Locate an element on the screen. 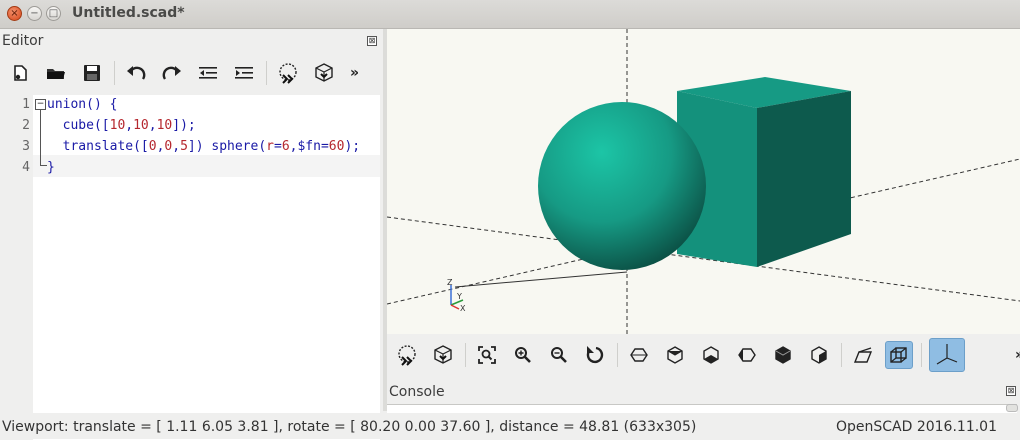 This screenshot has width=1020, height=440. fold-guide-end is located at coordinates (43, 165).